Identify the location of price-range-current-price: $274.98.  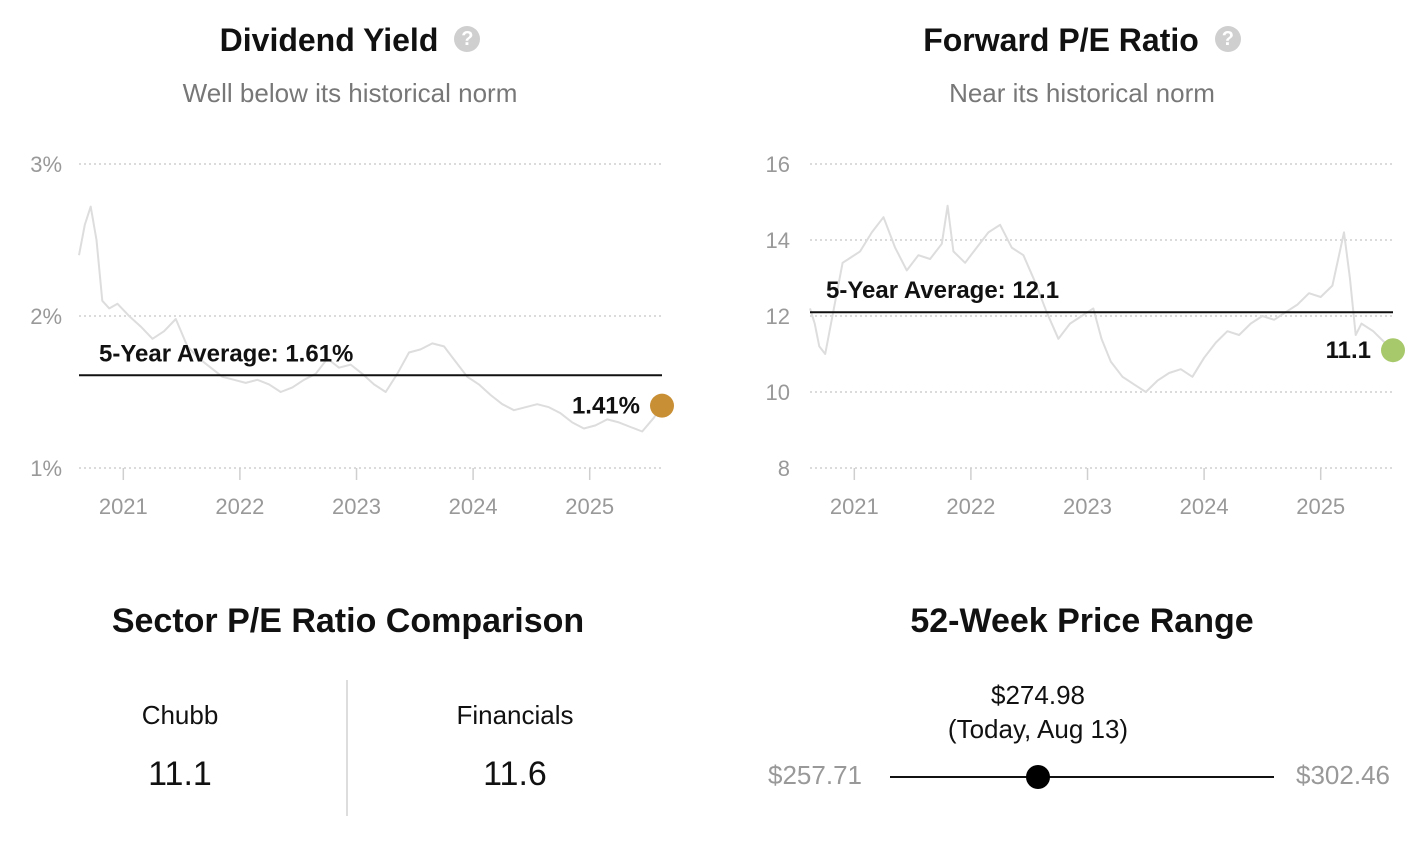
(1038, 695).